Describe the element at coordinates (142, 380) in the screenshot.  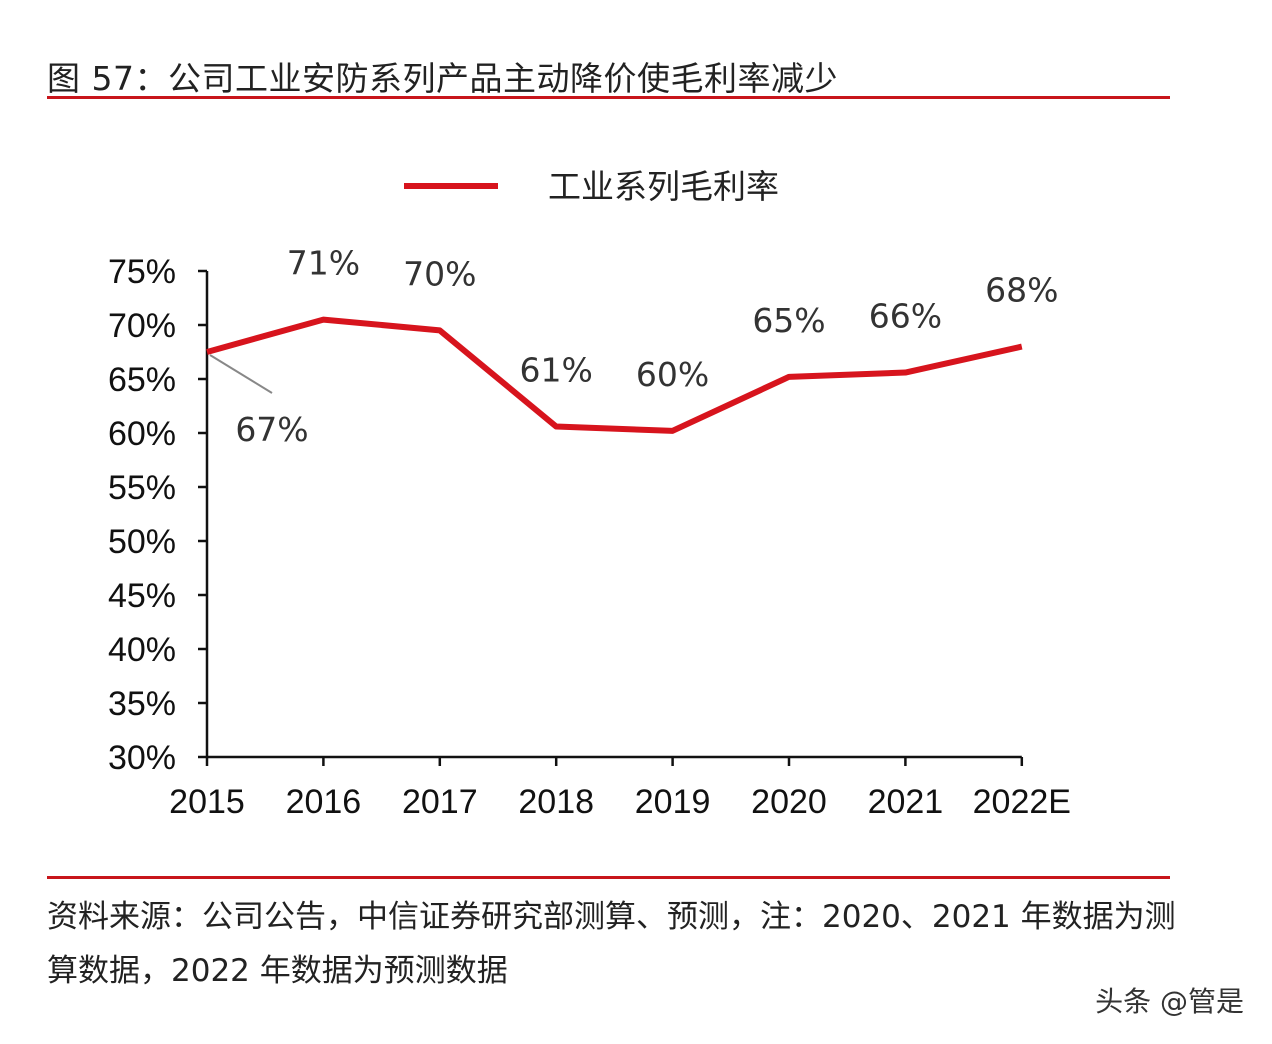
I see `y-tick-label: 65%` at that location.